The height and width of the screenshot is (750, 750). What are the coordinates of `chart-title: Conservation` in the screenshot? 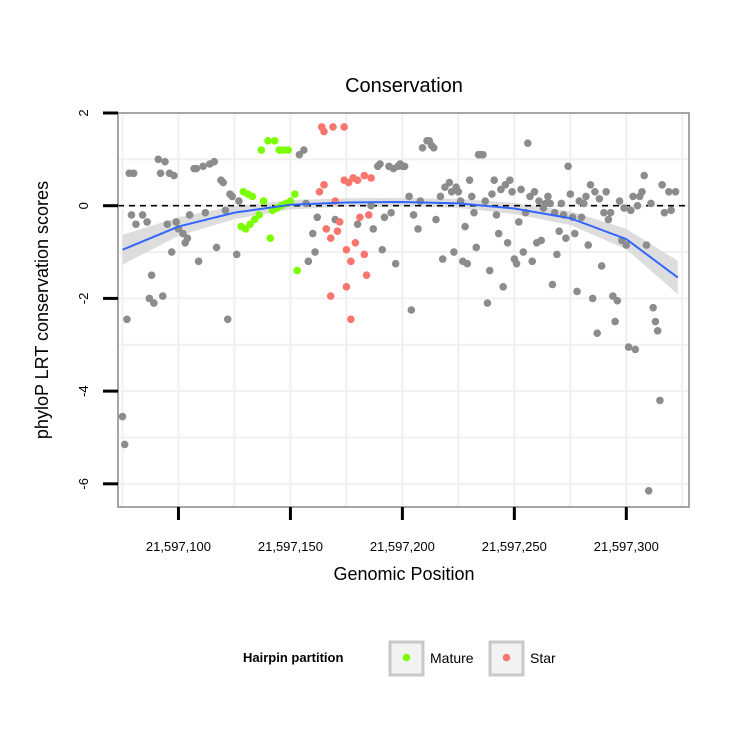 It's located at (404, 86).